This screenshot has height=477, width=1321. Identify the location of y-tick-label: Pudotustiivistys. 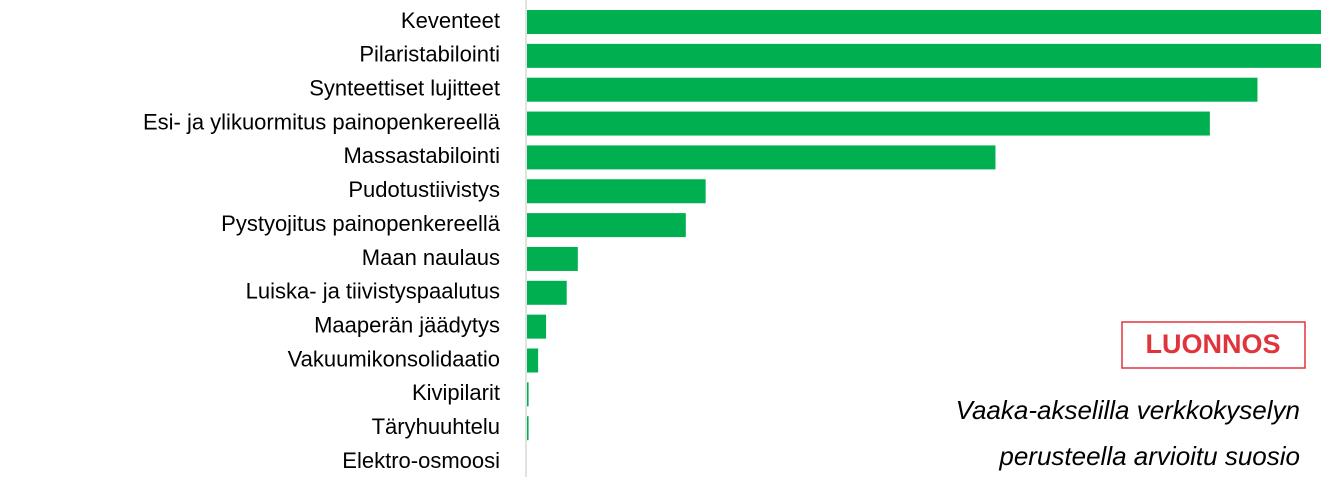
(424, 189).